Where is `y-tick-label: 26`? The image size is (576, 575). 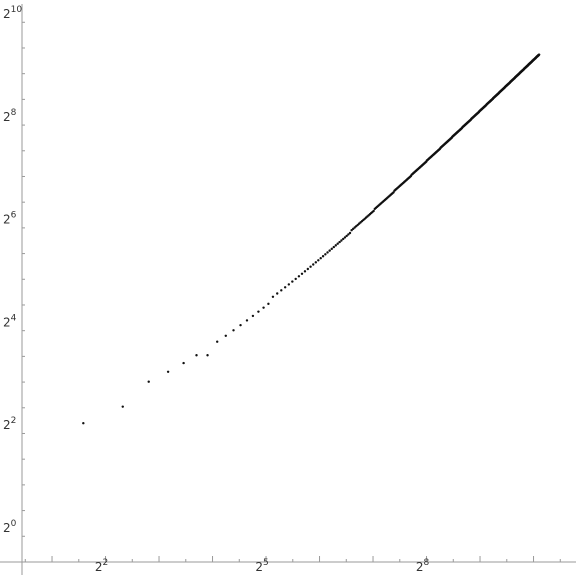
y-tick-label: 26 is located at coordinates (10, 219).